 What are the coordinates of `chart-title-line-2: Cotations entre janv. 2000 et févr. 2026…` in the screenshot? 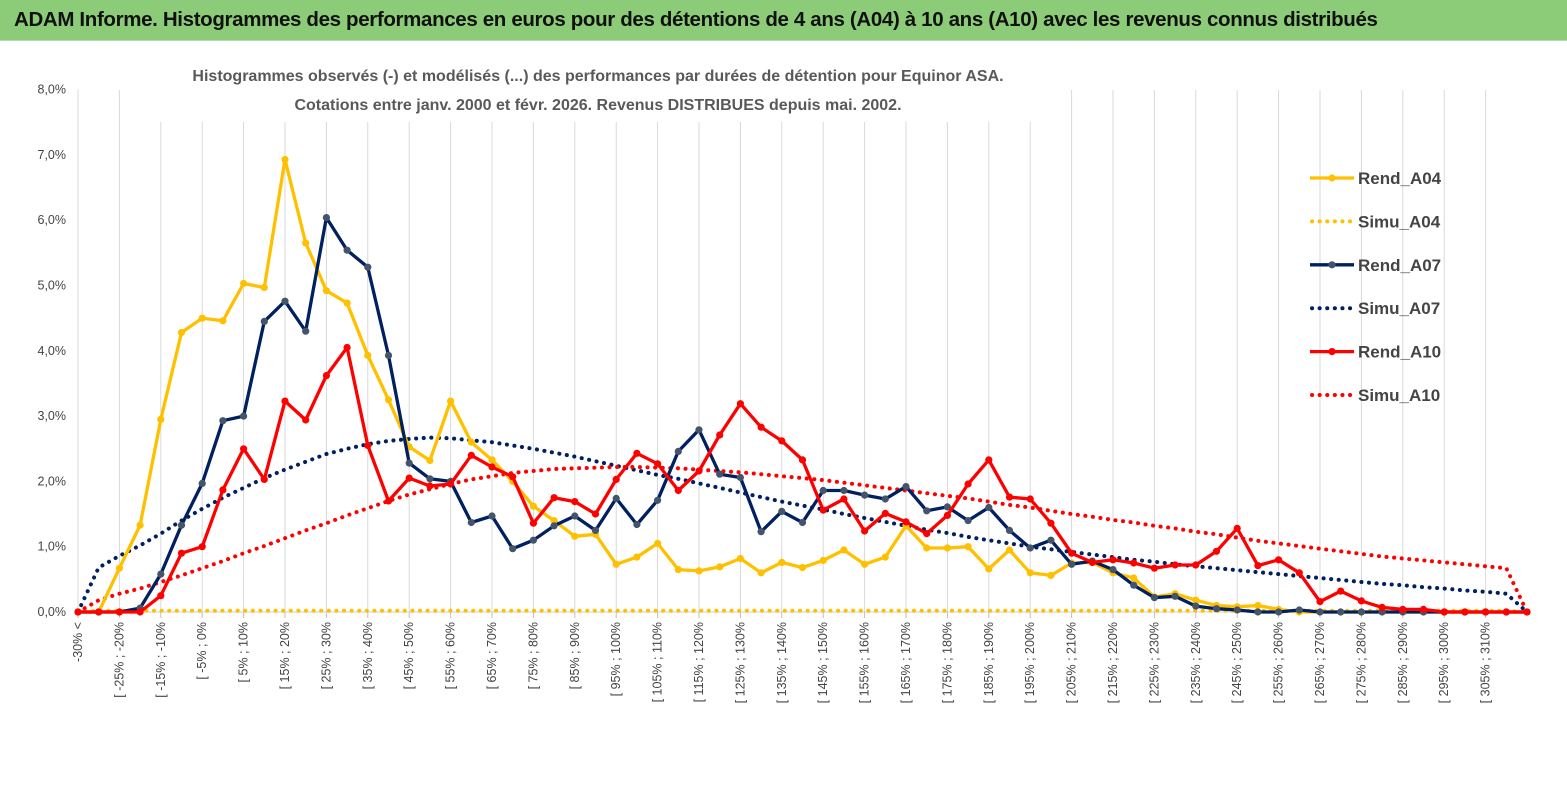 It's located at (597, 105).